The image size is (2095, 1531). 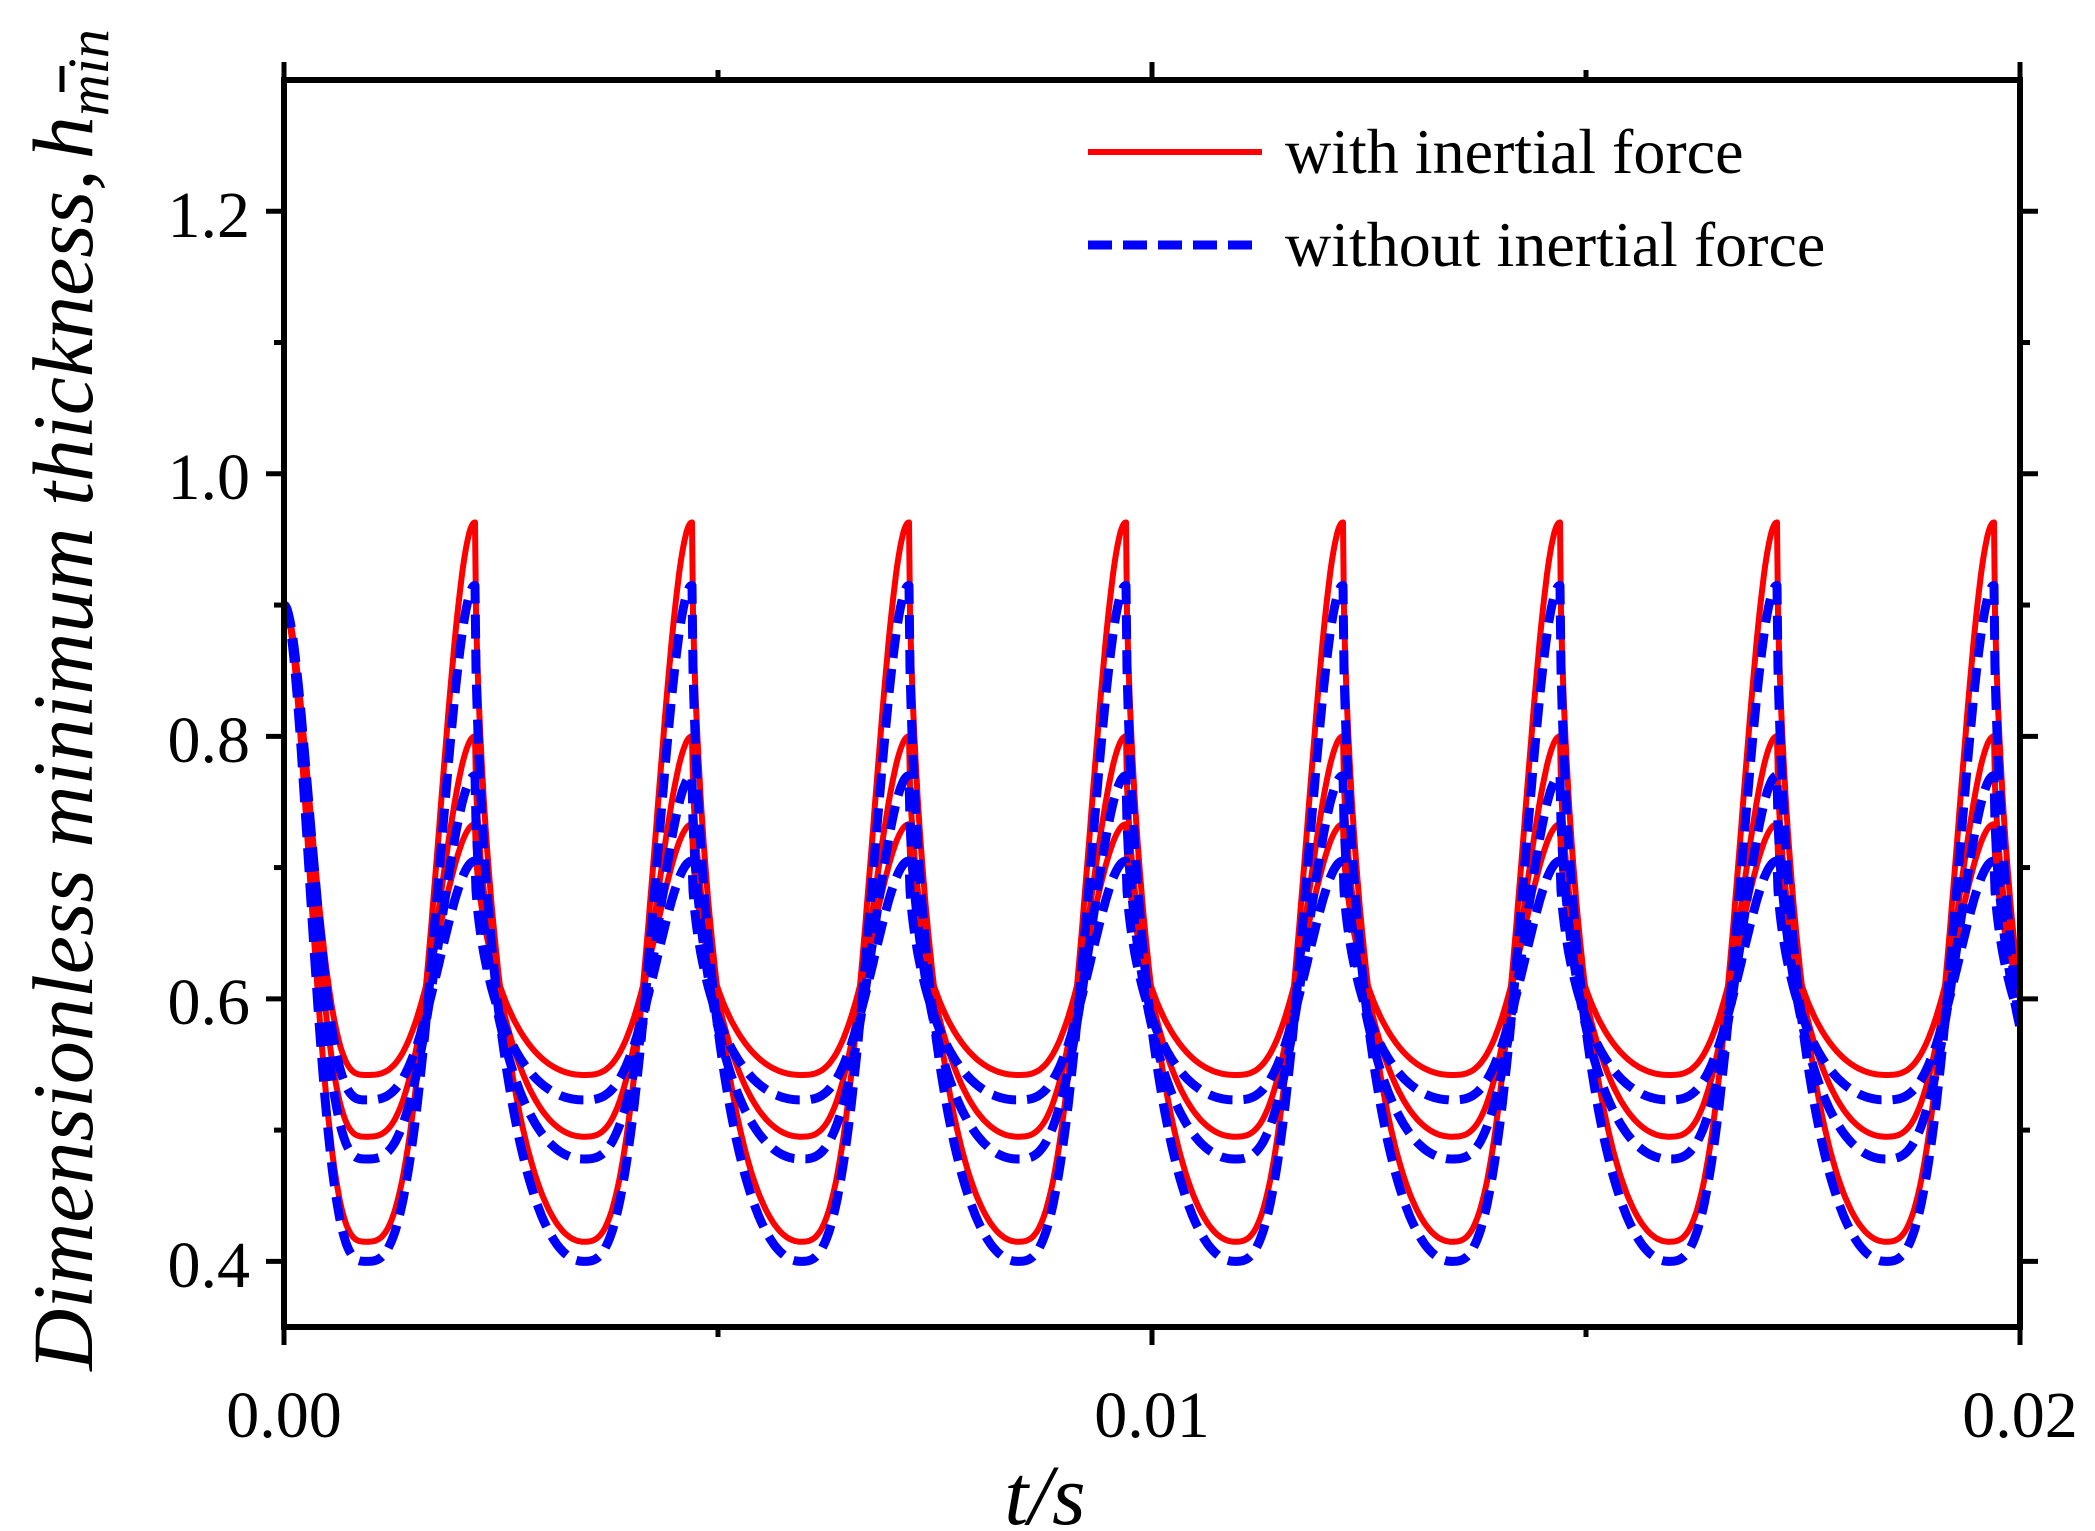 I want to click on y-tick-label: 1.0, so click(x=209, y=477).